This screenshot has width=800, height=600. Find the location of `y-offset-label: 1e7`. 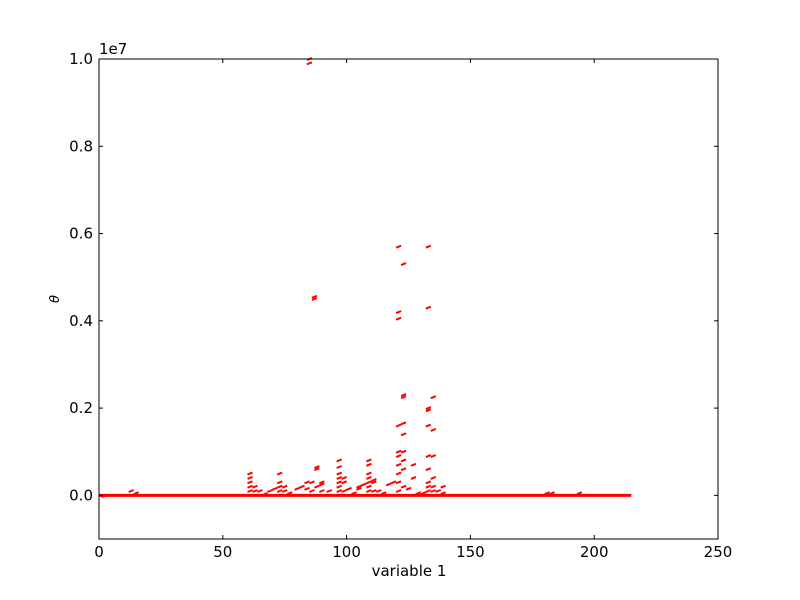

y-offset-label: 1e7 is located at coordinates (113, 49).